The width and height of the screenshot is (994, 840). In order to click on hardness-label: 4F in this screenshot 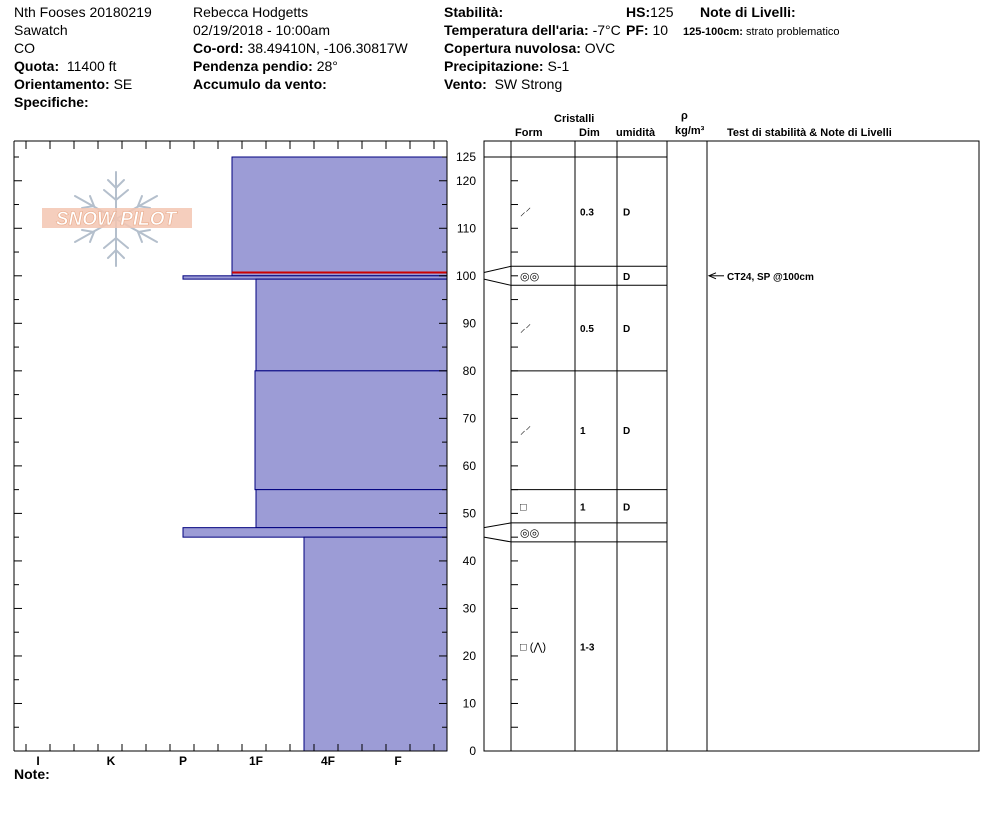, I will do `click(328, 761)`.